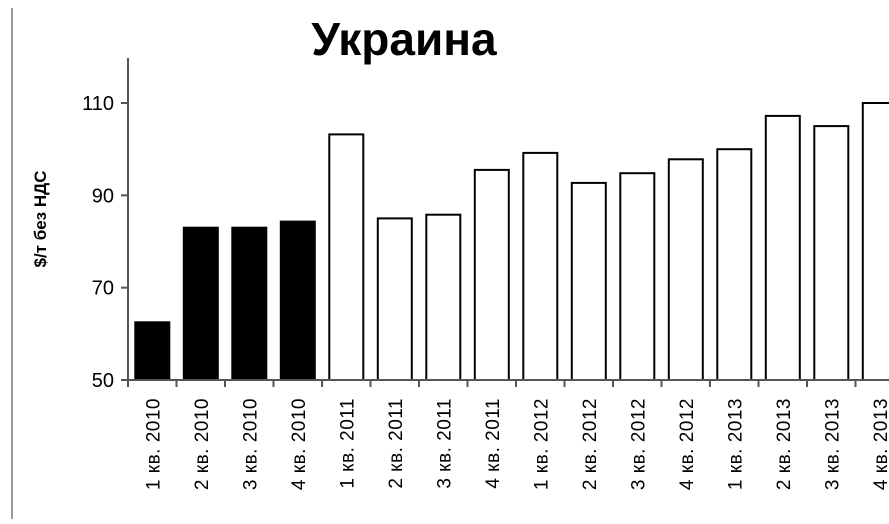 This screenshot has height=524, width=889. Describe the element at coordinates (784, 444) in the screenshot. I see `x-tick-label: 2 кв. 2013` at that location.